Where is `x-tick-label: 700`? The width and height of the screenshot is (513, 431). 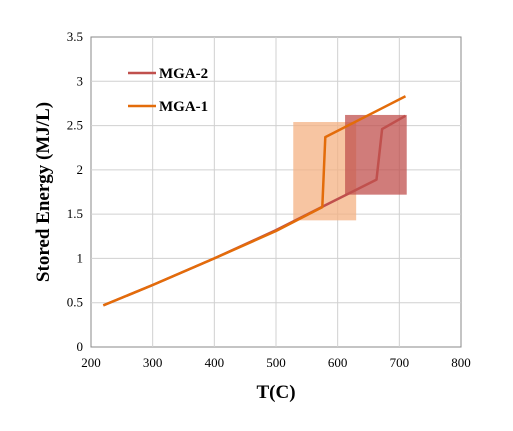 x-tick-label: 700 is located at coordinates (400, 362).